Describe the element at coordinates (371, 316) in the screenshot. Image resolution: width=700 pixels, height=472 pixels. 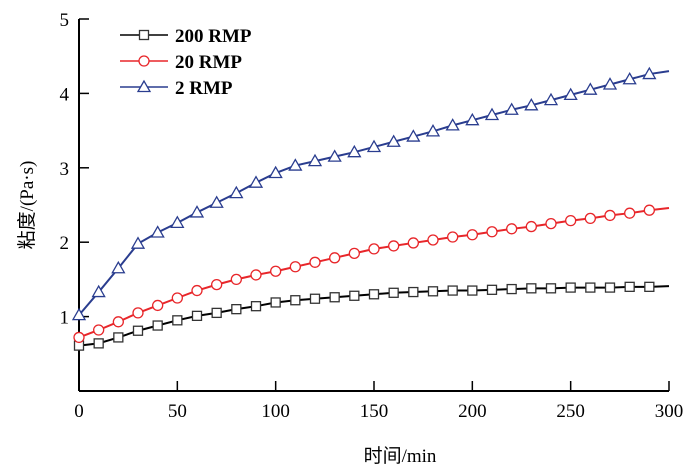
I see `series-200-rmp` at that location.